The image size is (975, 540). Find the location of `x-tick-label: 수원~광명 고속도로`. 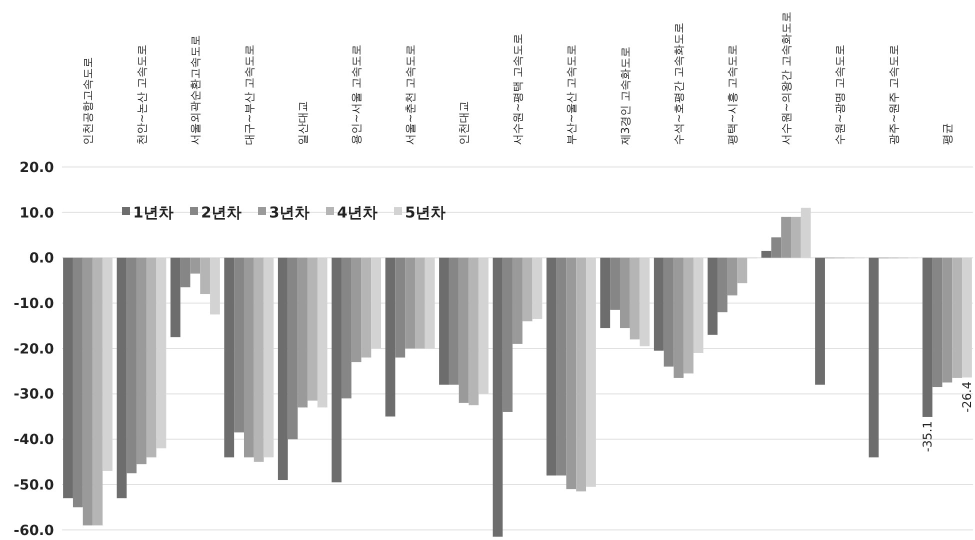

x-tick-label: 수원~광명 고속도로 is located at coordinates (840, 94).